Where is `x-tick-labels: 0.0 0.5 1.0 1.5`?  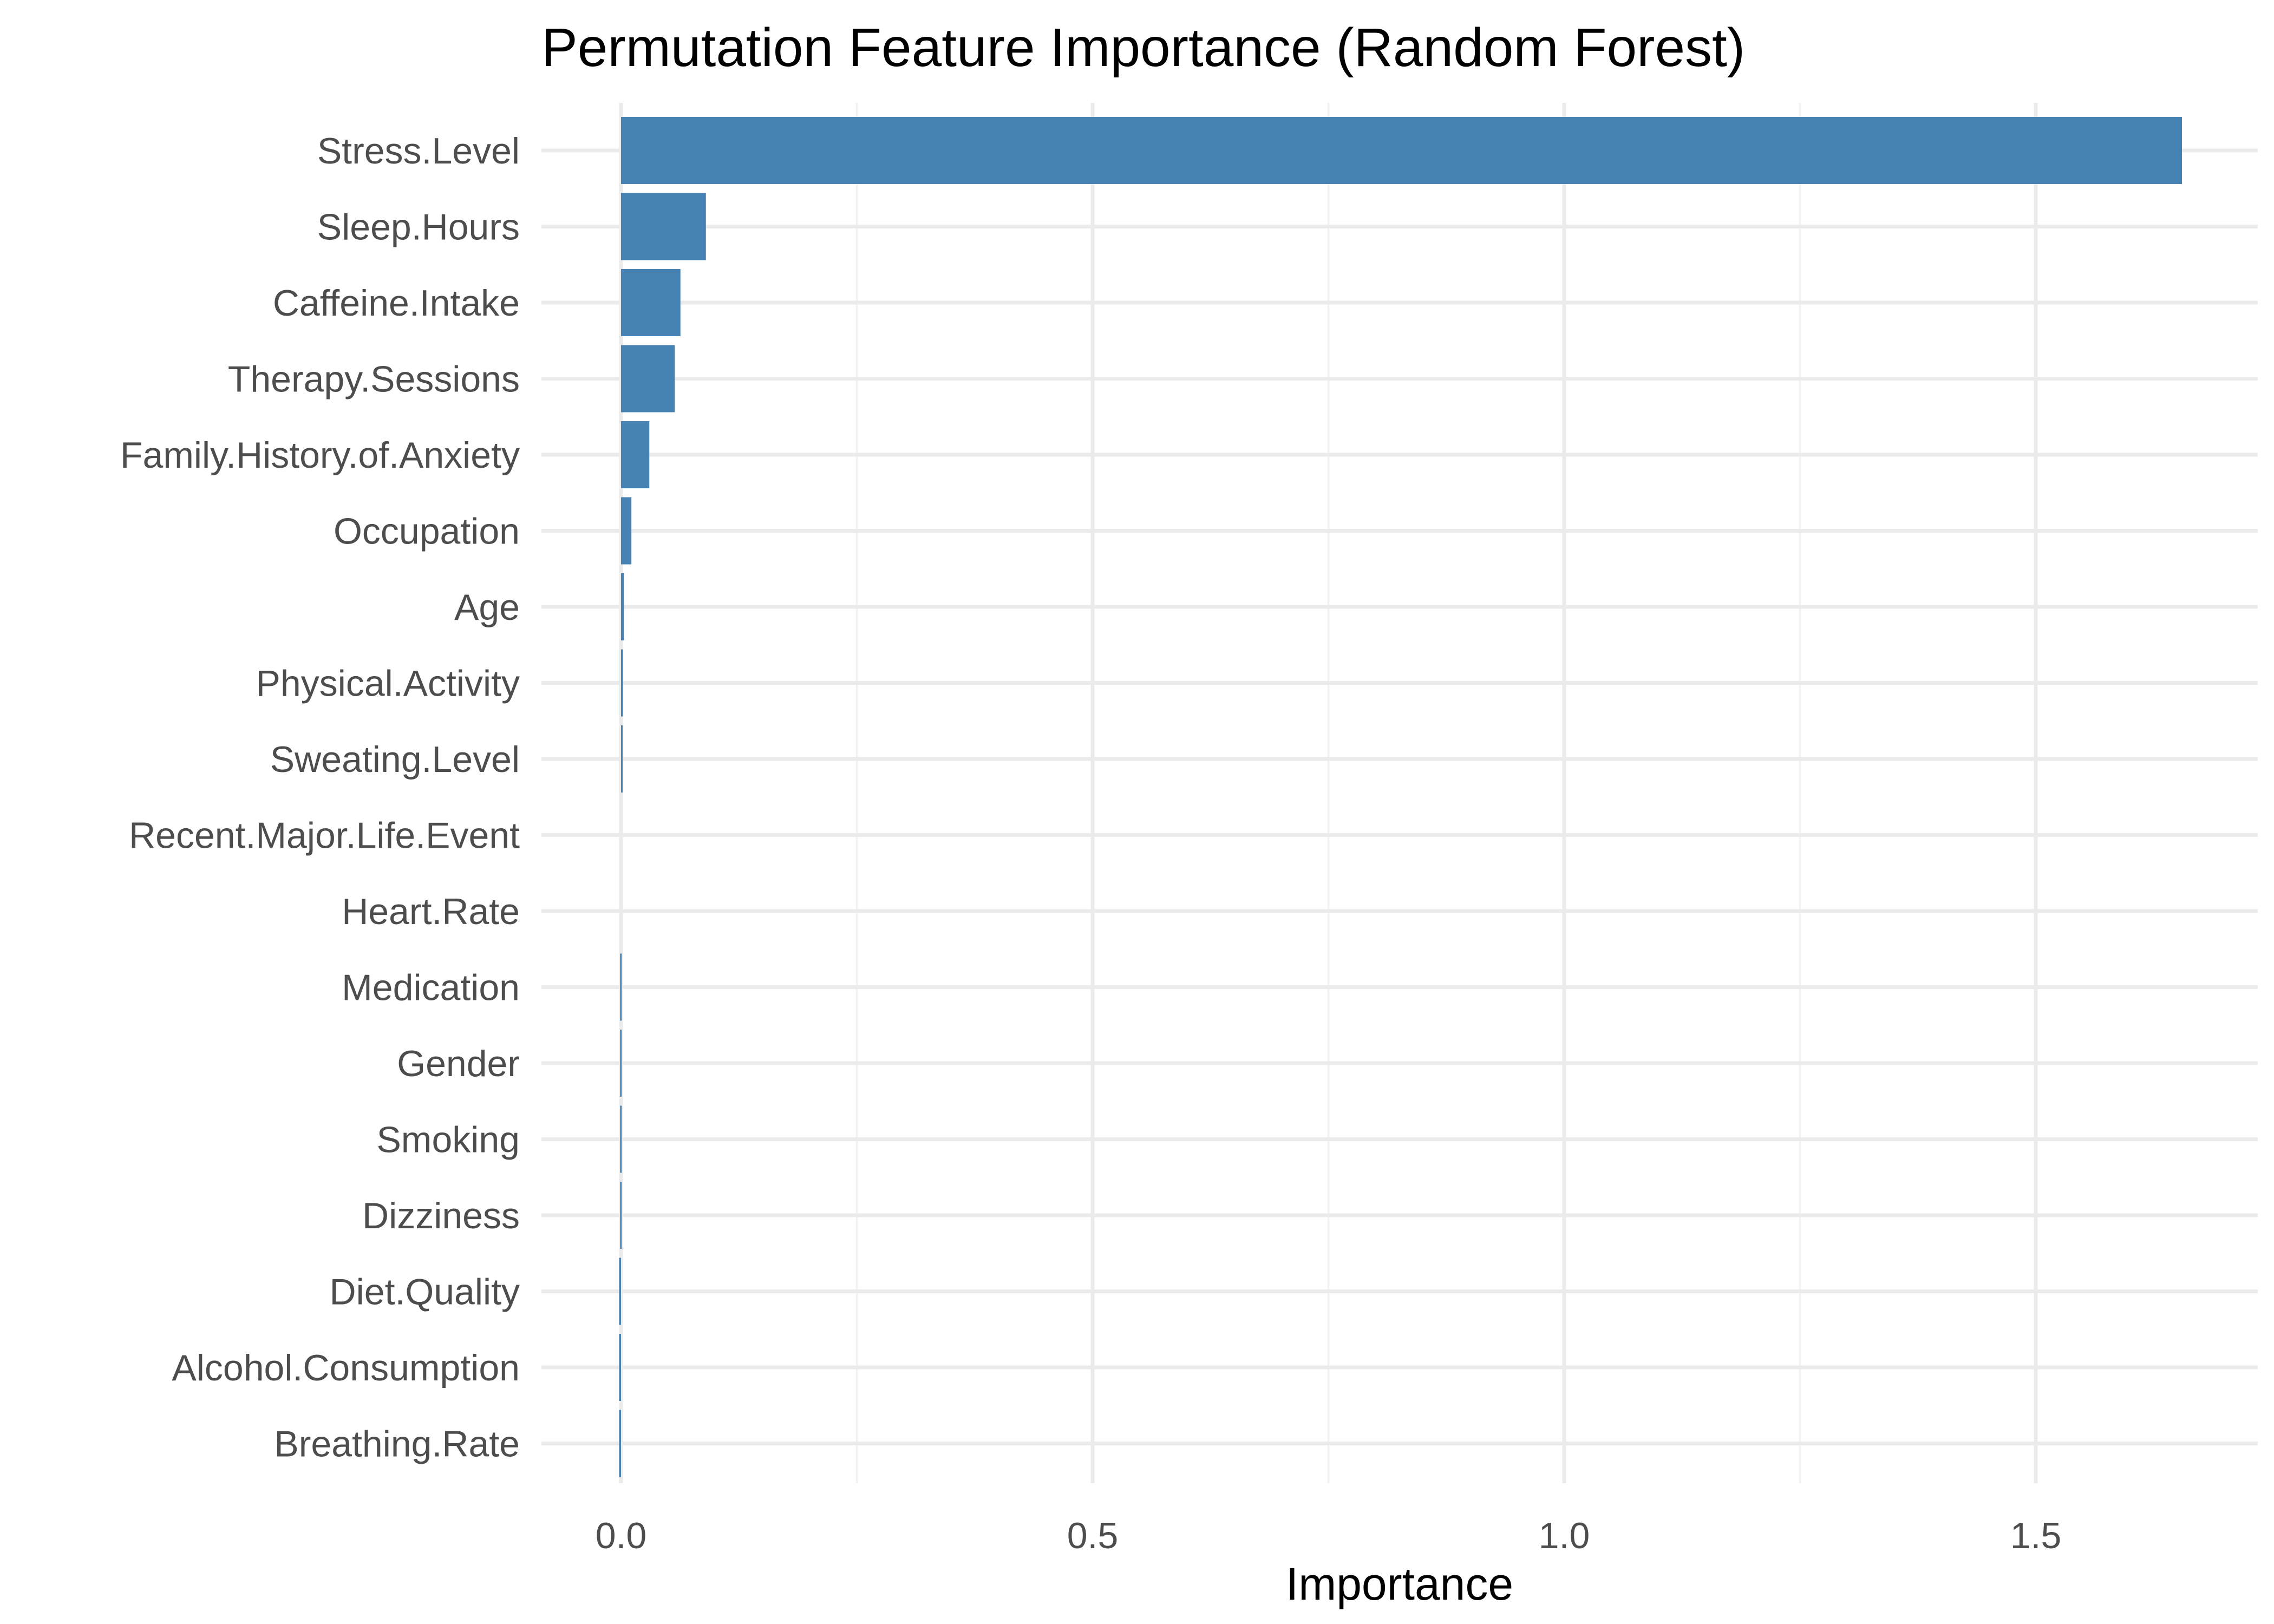
x-tick-labels: 0.0 0.5 1.0 1.5 is located at coordinates (1329, 1535).